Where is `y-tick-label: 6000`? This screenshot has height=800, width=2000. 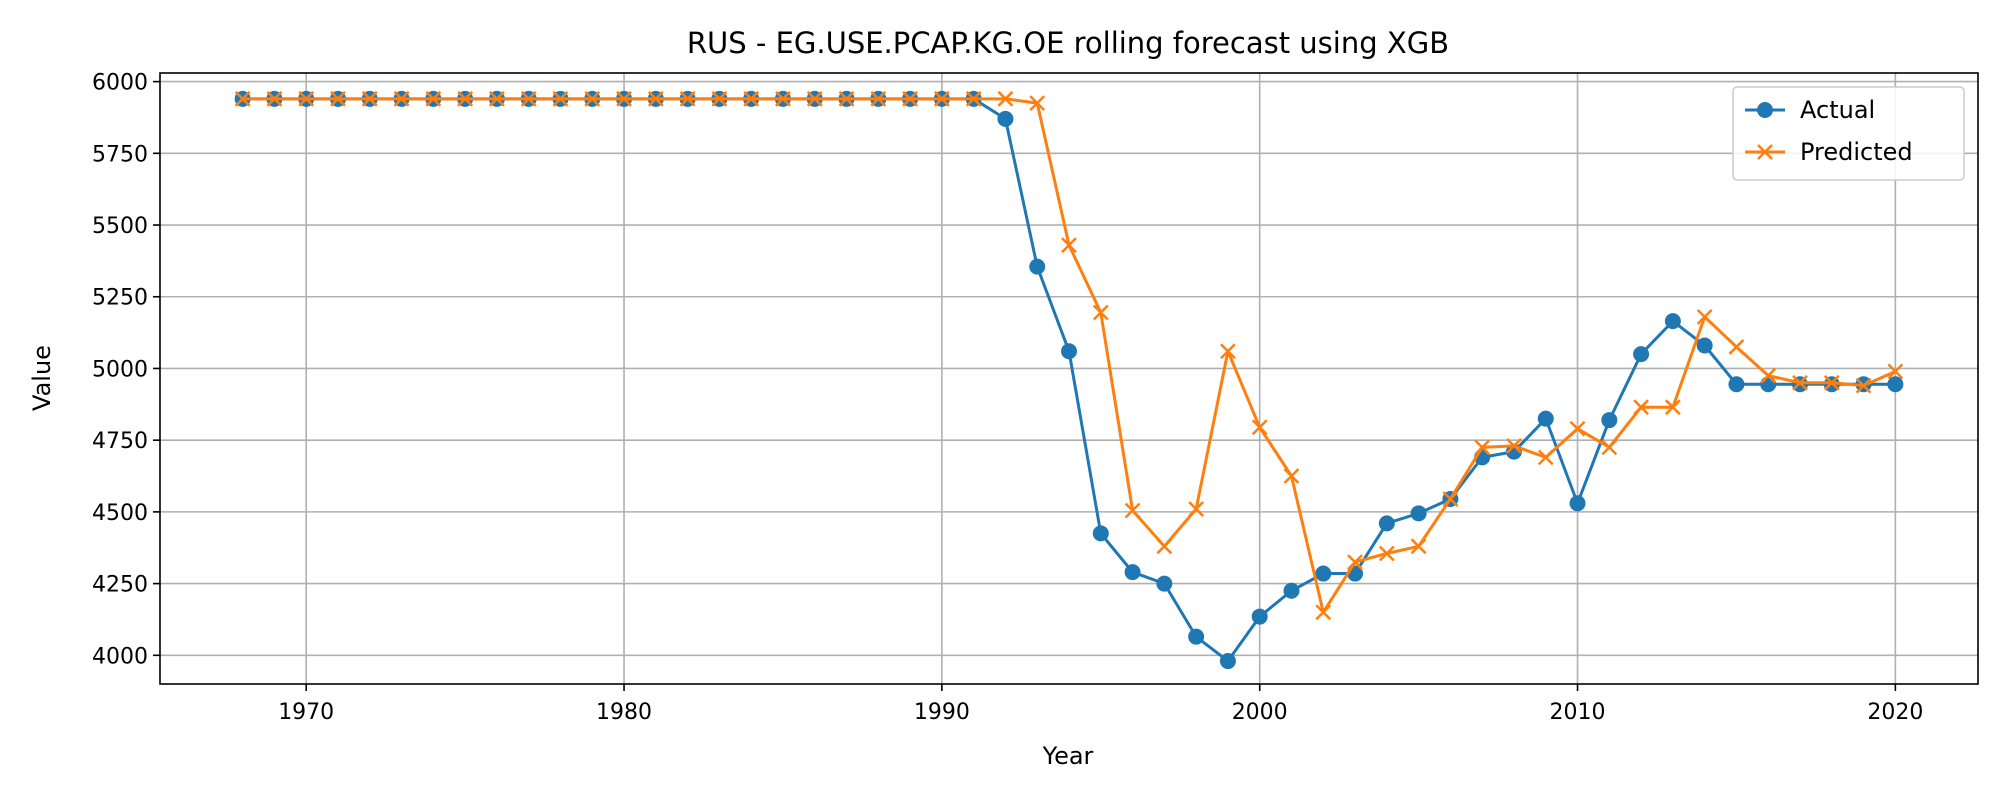
y-tick-label: 6000 is located at coordinates (120, 83).